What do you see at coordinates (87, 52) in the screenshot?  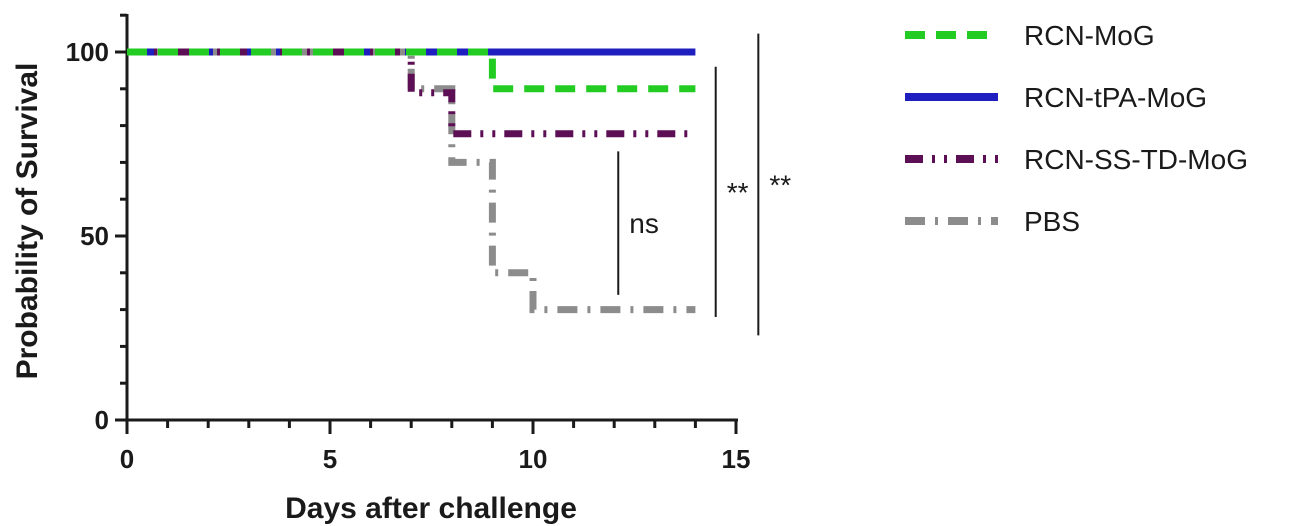 I see `y-tick-label: 100` at bounding box center [87, 52].